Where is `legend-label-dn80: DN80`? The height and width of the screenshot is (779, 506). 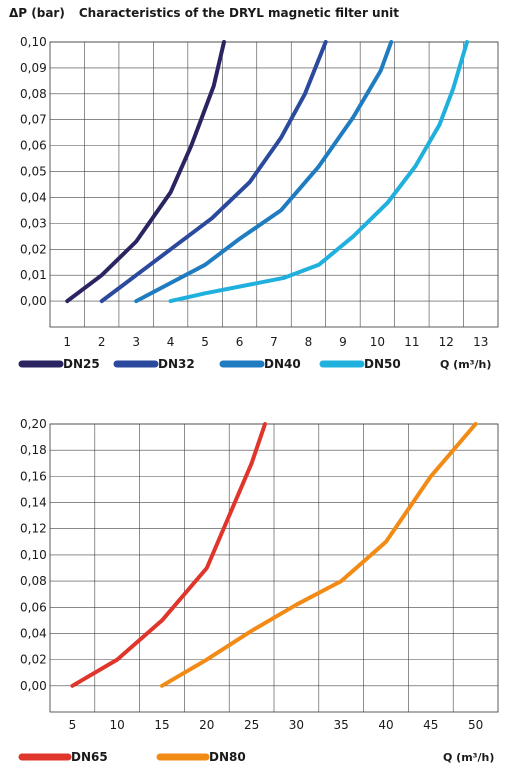
legend-label-dn80: DN80 is located at coordinates (227, 757).